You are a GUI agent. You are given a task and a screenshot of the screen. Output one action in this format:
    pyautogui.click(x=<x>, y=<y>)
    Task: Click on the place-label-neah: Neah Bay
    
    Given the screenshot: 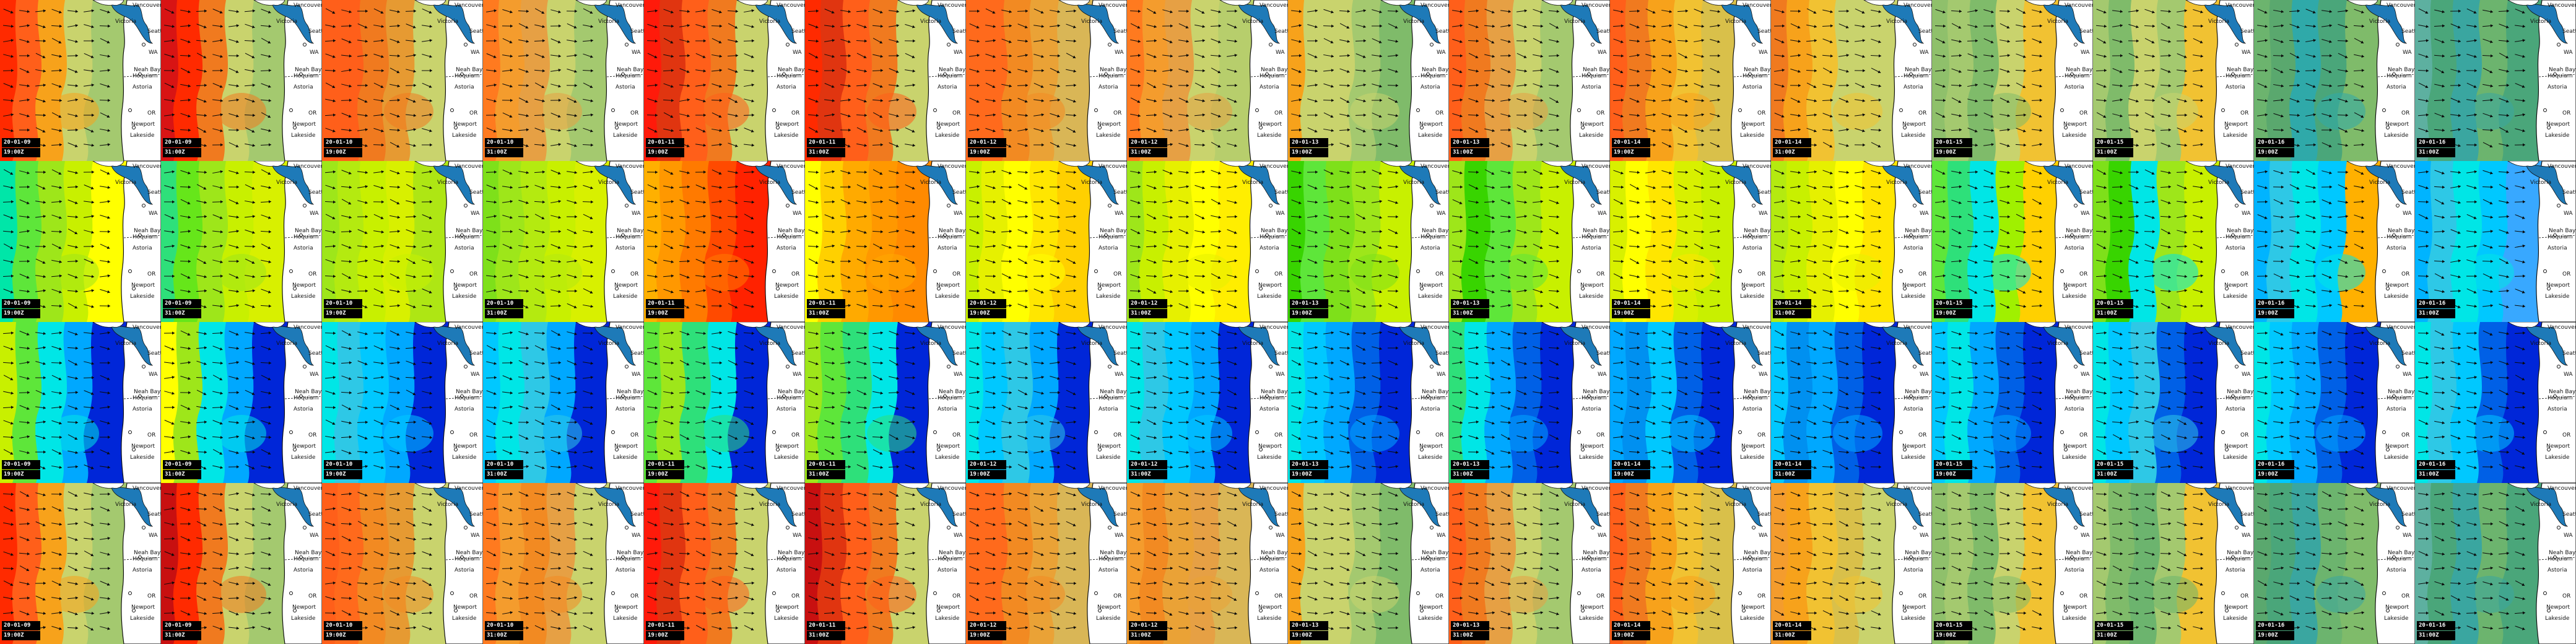 What is the action you would take?
    pyautogui.click(x=1435, y=231)
    